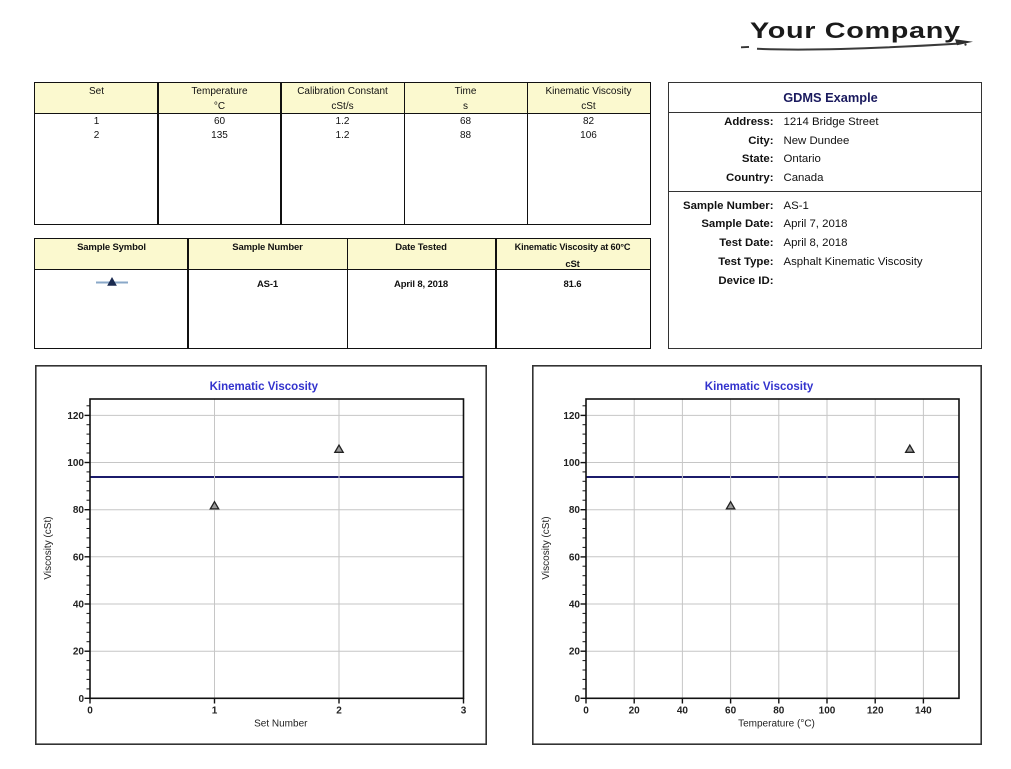 This screenshot has height=769, width=1011. Describe the element at coordinates (923, 711) in the screenshot. I see `svg-text: 140` at that location.